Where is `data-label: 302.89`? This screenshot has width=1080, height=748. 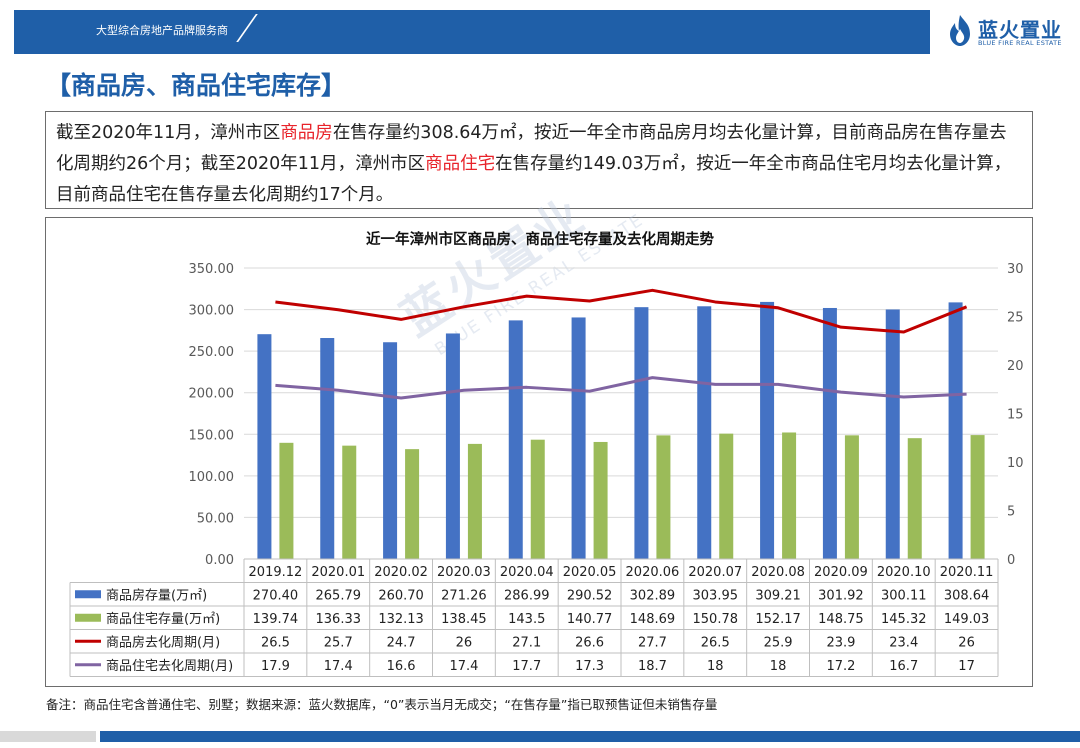
data-label: 302.89 is located at coordinates (653, 595).